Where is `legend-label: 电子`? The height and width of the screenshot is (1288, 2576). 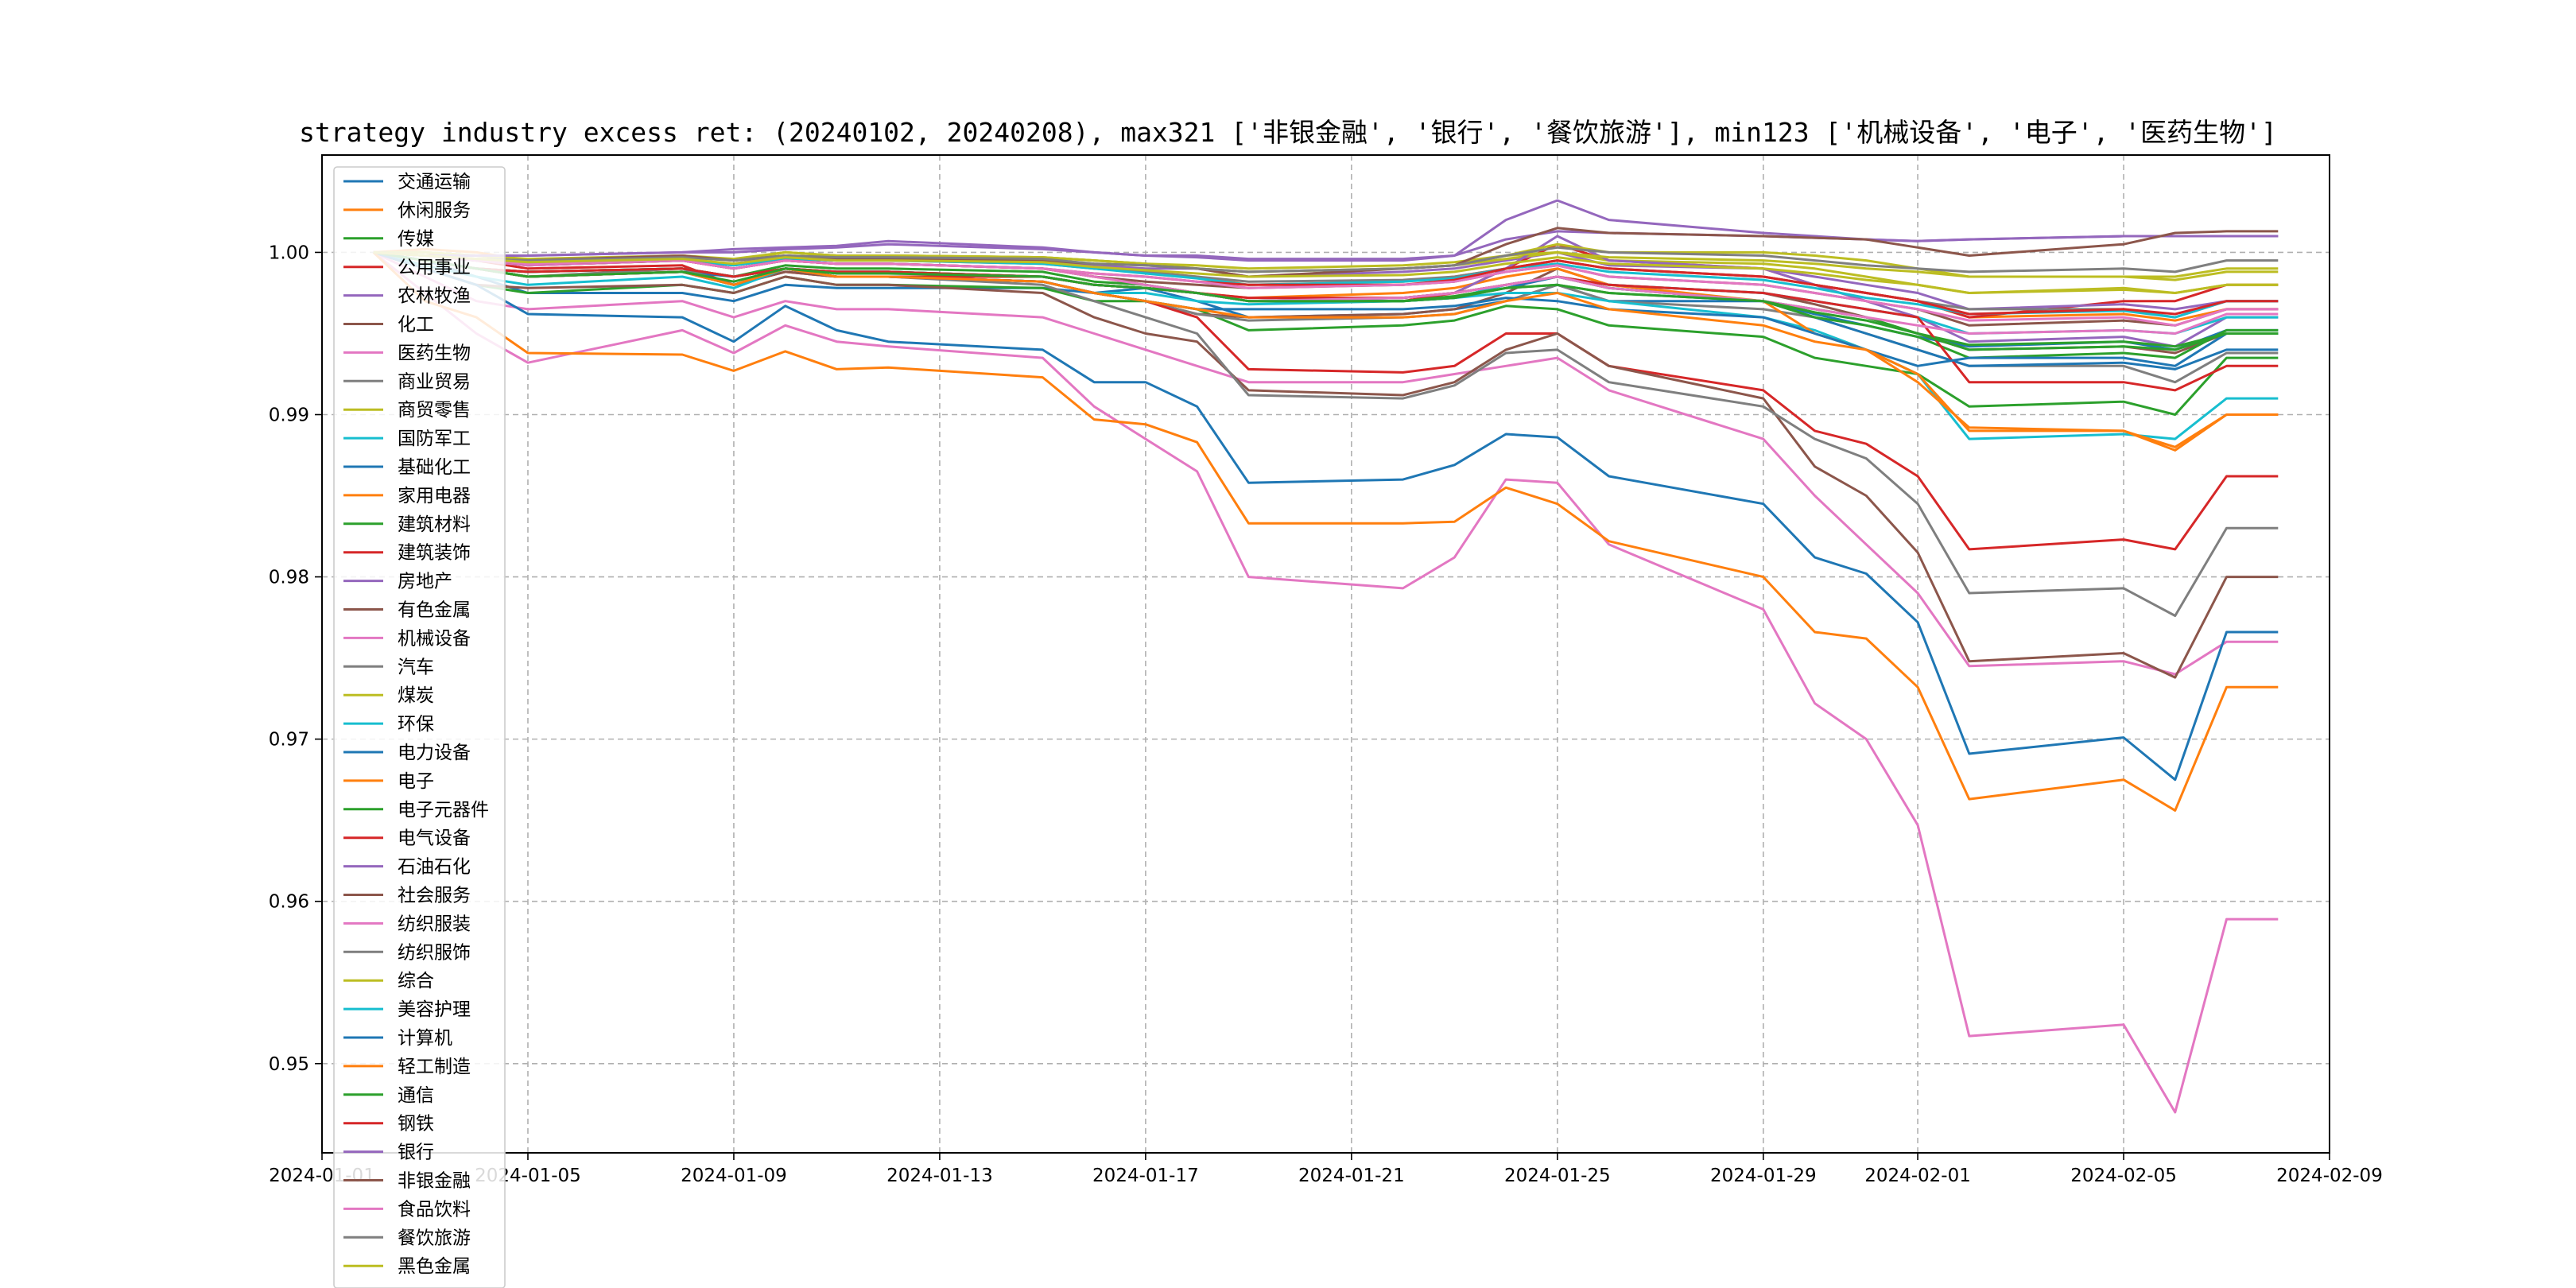 legend-label: 电子 is located at coordinates (416, 782).